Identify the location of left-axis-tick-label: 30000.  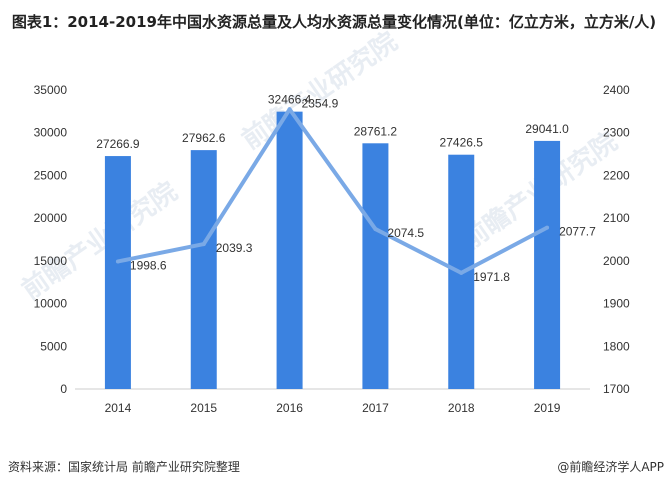
(51, 133).